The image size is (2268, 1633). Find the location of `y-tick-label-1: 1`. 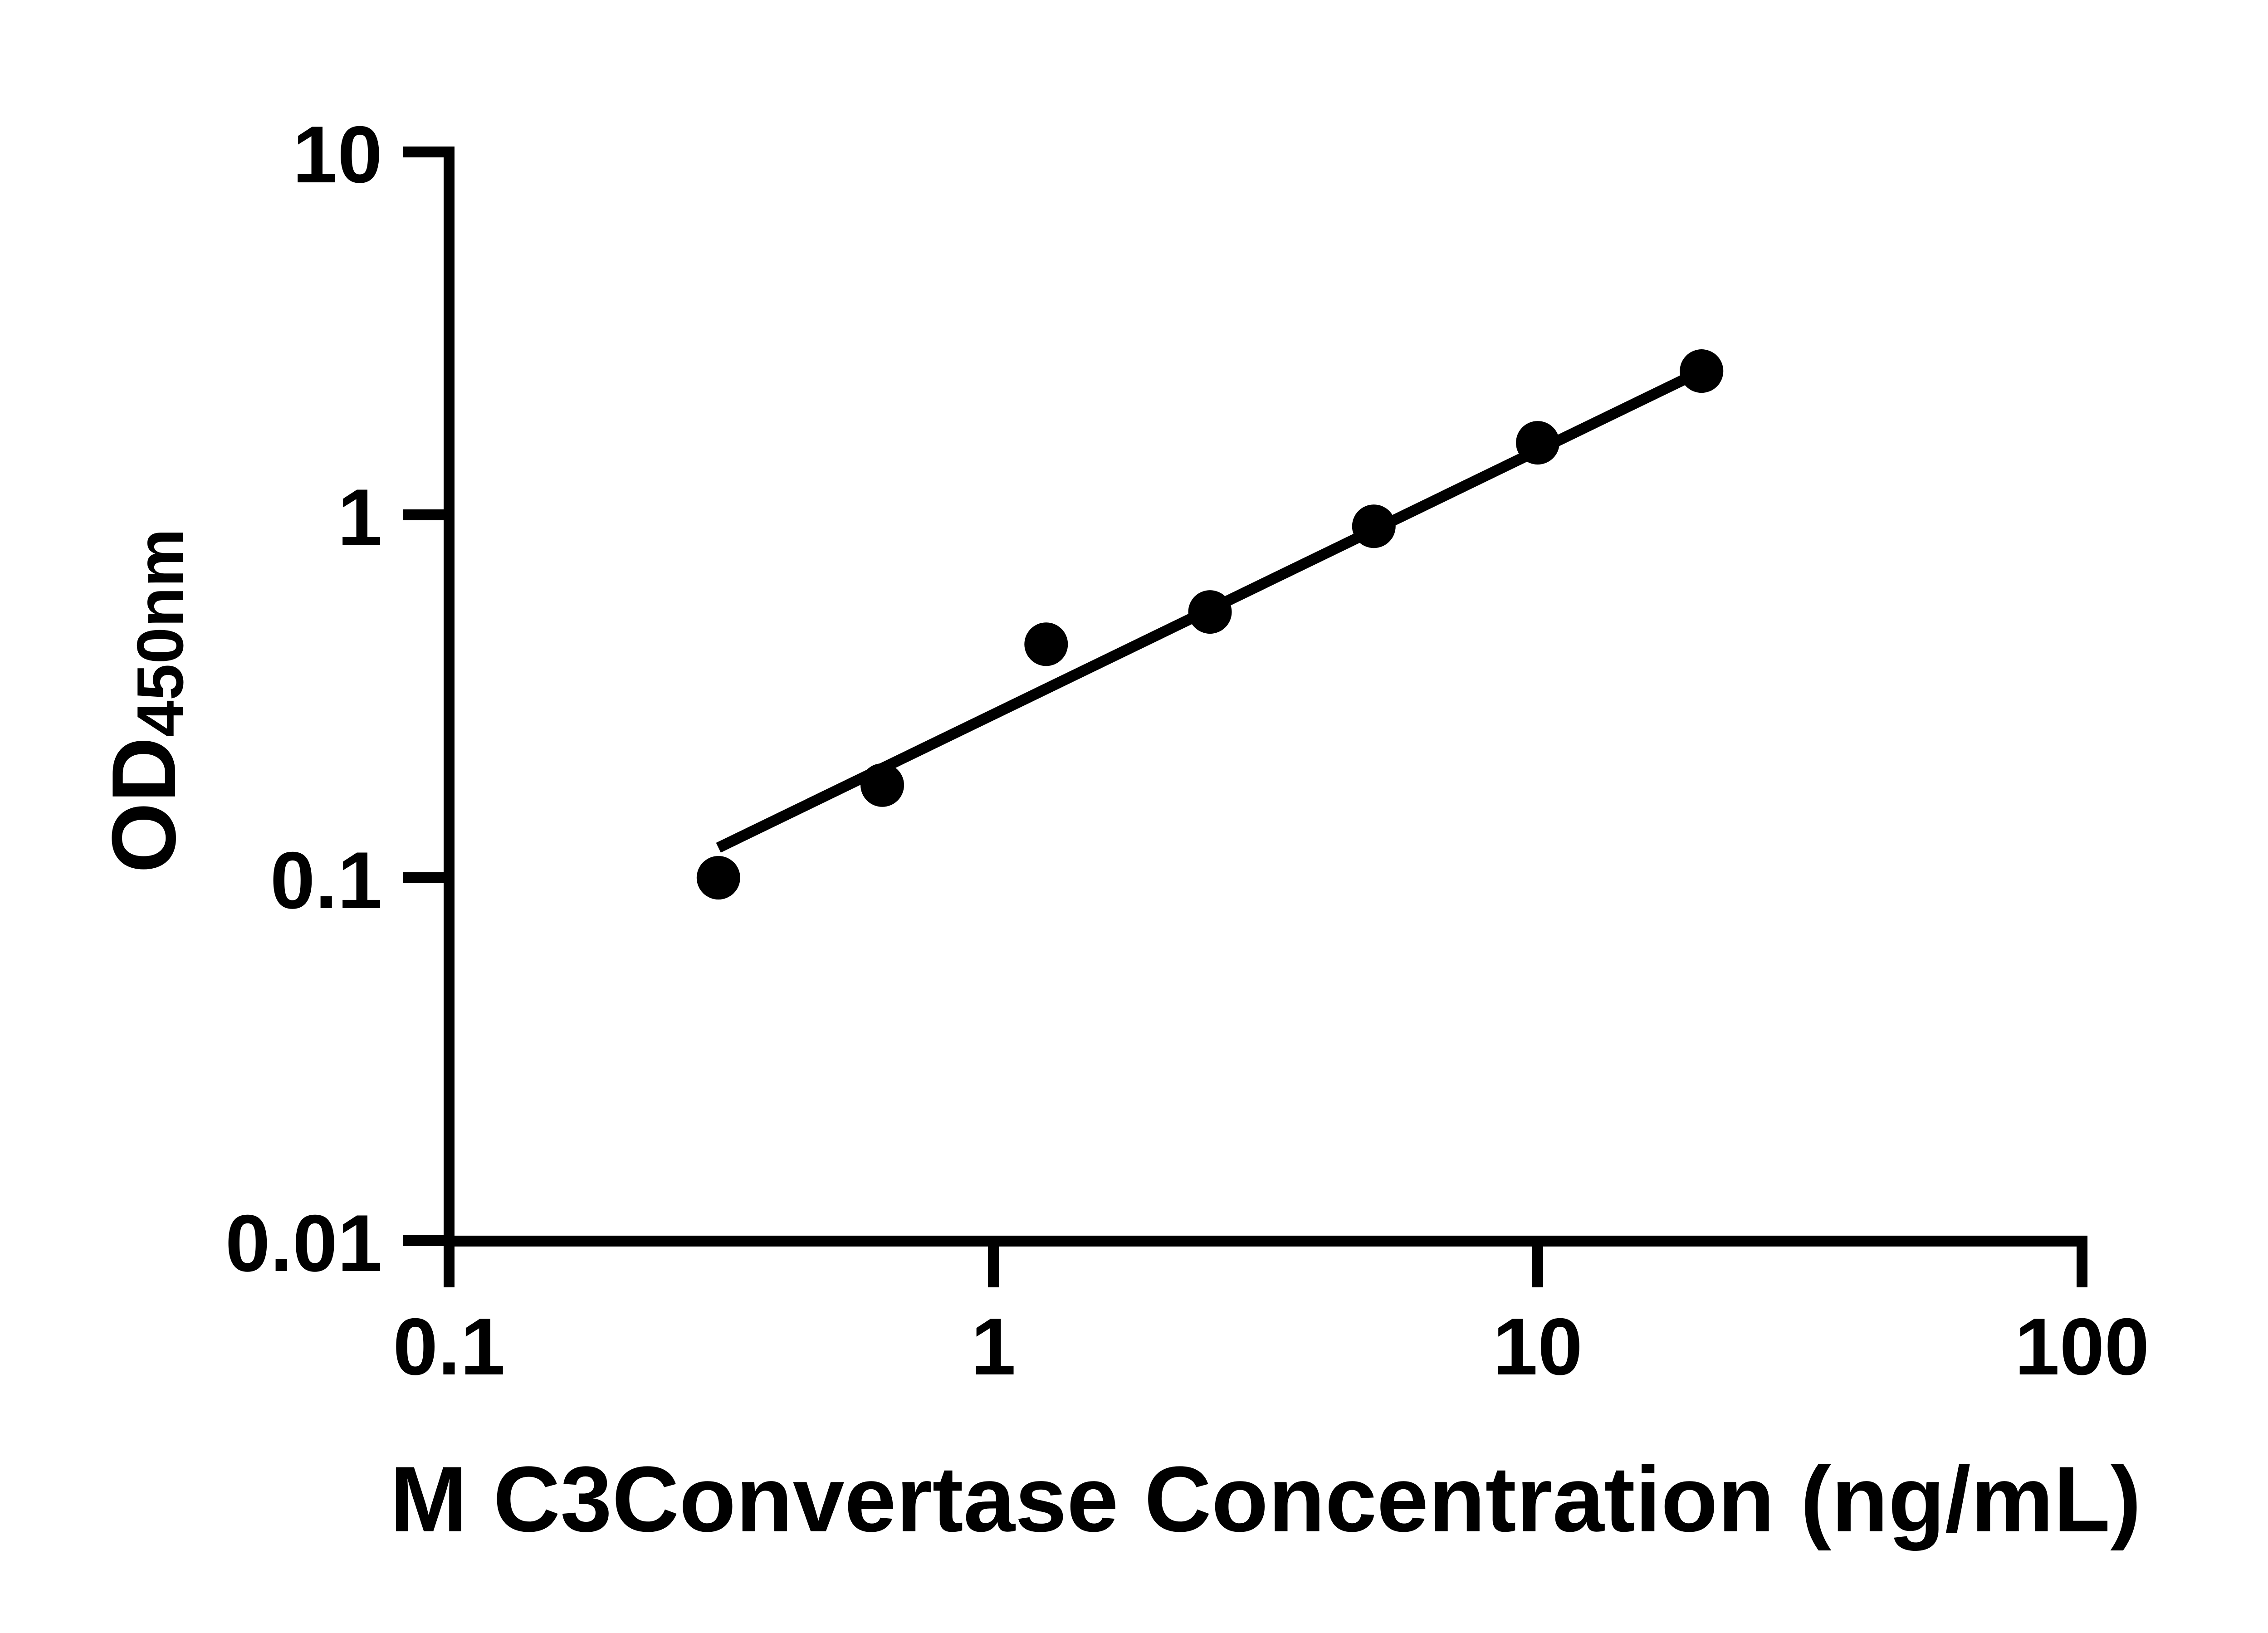

y-tick-label-1: 1 is located at coordinates (360, 517).